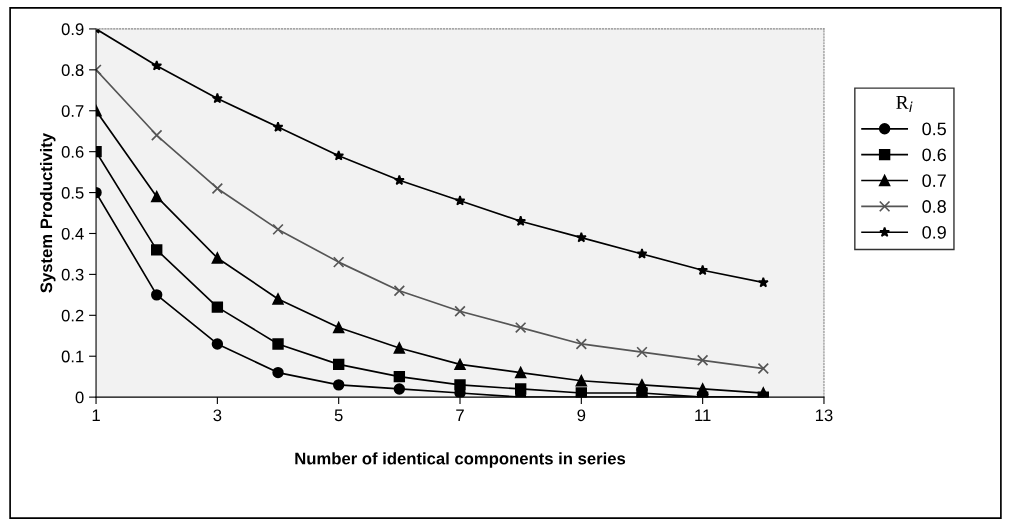 This screenshot has width=1011, height=526. I want to click on x-tick-label: 5, so click(338, 415).